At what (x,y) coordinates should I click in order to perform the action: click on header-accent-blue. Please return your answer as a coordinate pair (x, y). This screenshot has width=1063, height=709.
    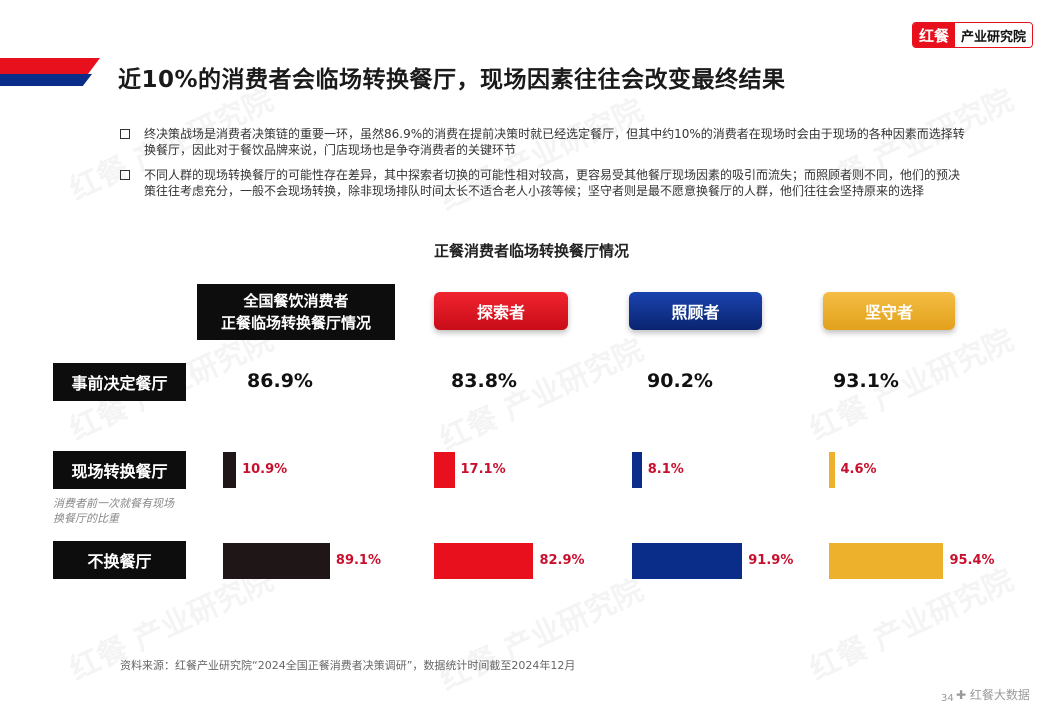
    Looking at the image, I should click on (46, 80).